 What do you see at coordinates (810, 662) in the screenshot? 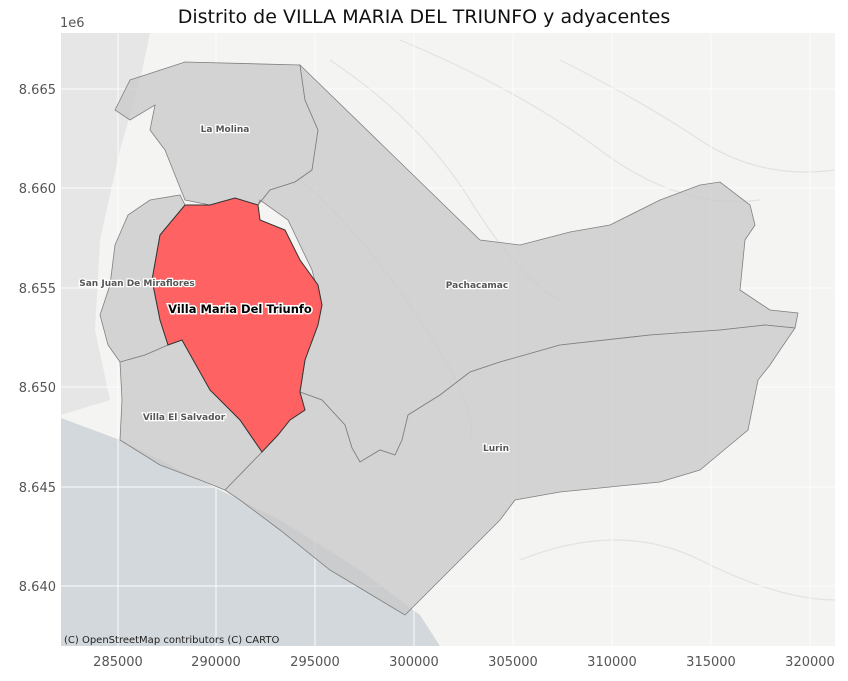
I see `x-tick-label: 320000` at bounding box center [810, 662].